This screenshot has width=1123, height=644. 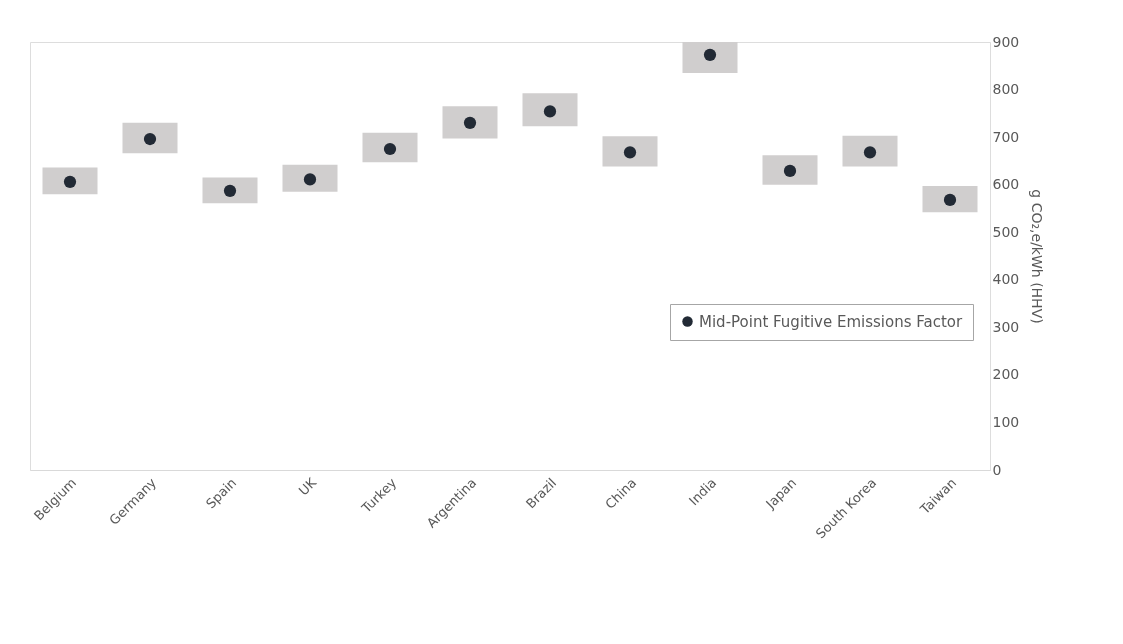 I want to click on y-tick-label: 400, so click(x=1006, y=279).